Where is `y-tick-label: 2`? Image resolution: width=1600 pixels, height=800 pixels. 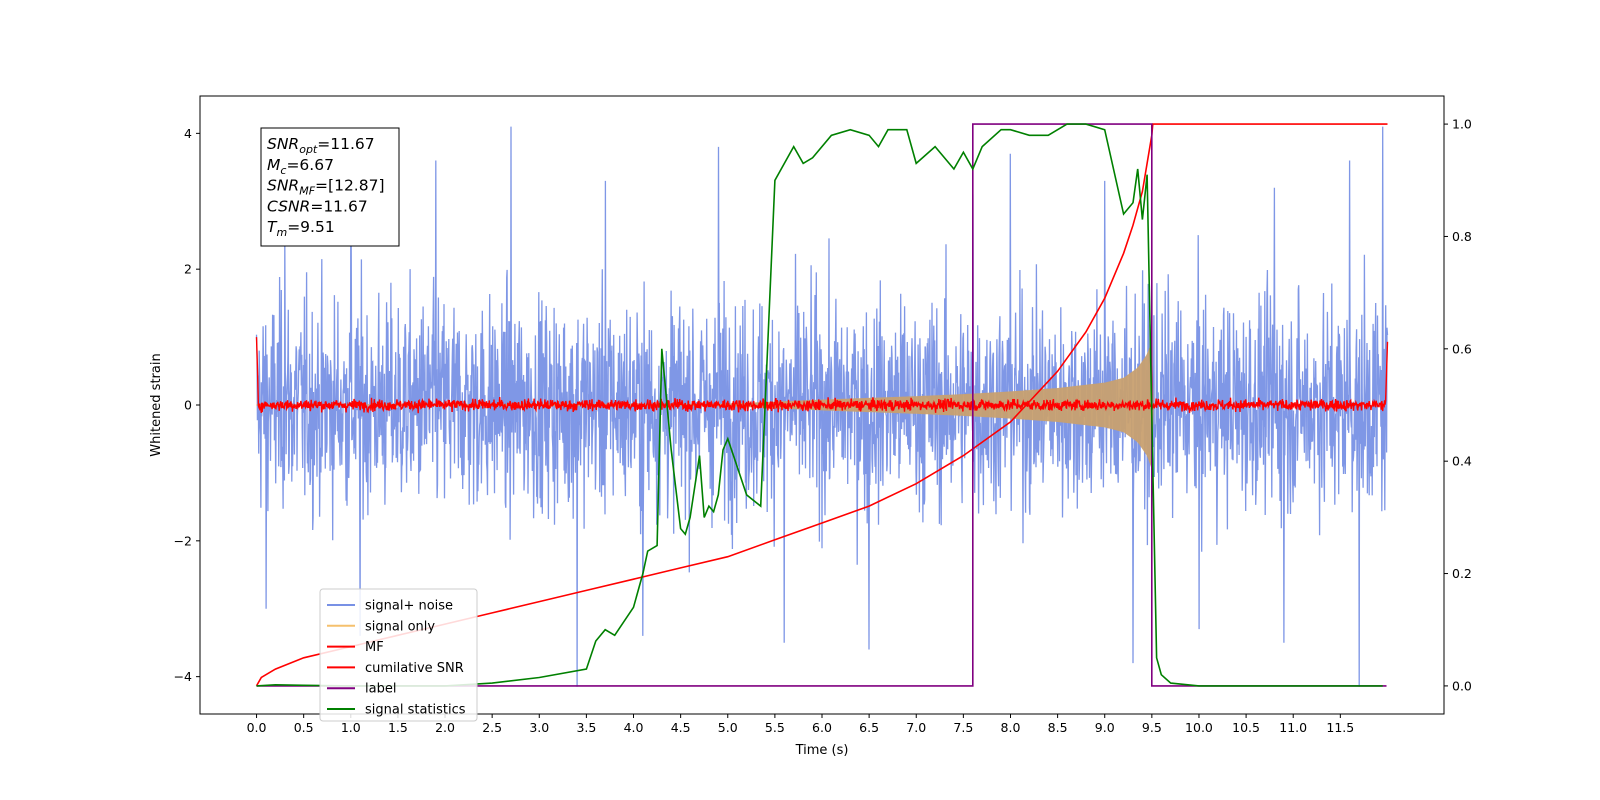
y-tick-label: 2 is located at coordinates (188, 269).